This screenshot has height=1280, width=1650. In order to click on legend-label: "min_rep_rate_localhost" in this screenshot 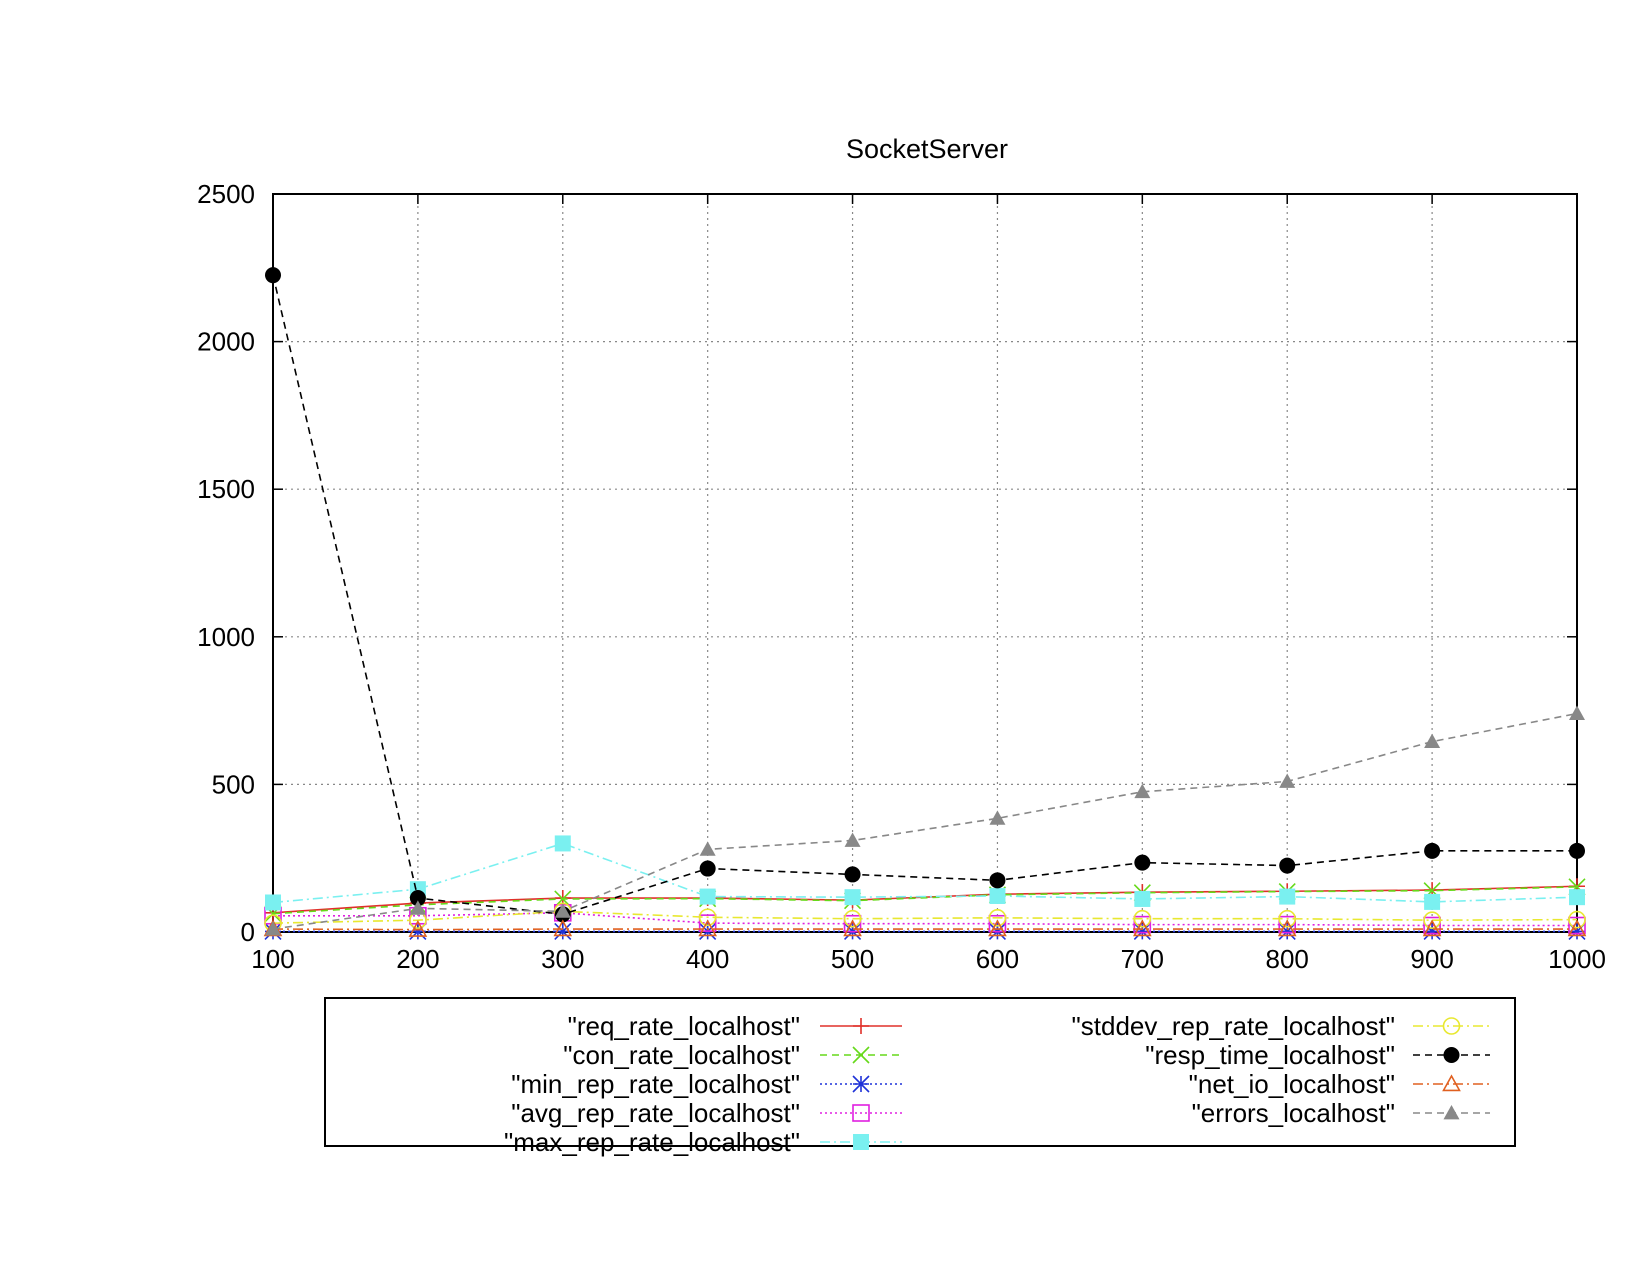, I will do `click(655, 1084)`.